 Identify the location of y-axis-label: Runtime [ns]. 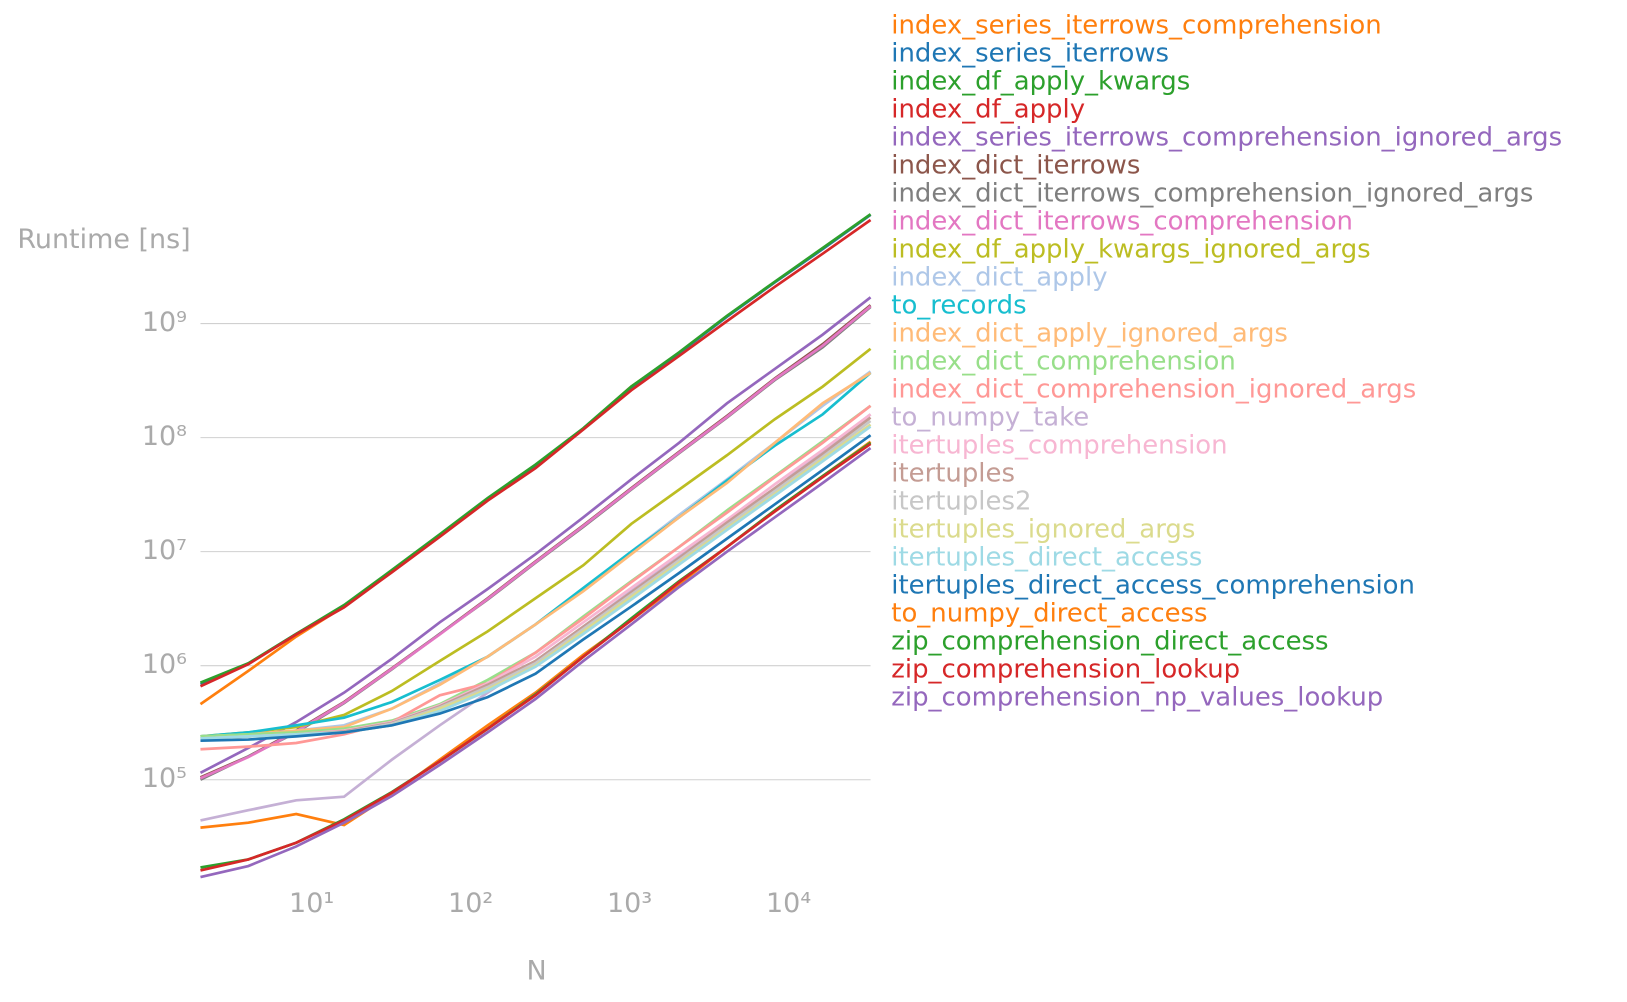
(103, 239).